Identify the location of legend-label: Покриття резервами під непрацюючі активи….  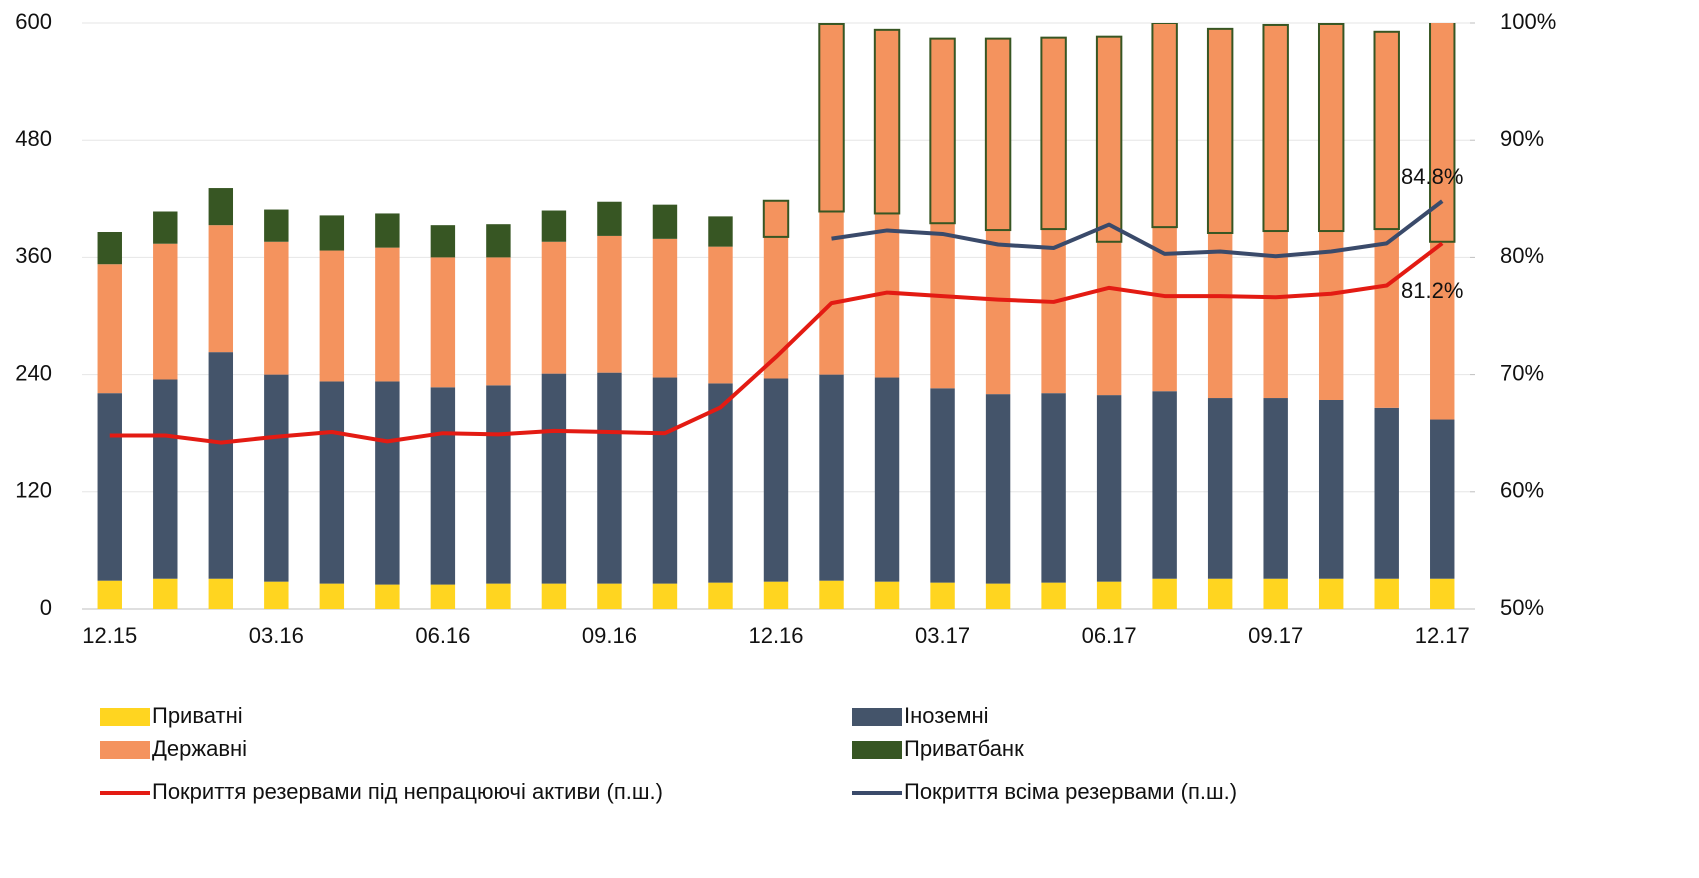
(407, 791).